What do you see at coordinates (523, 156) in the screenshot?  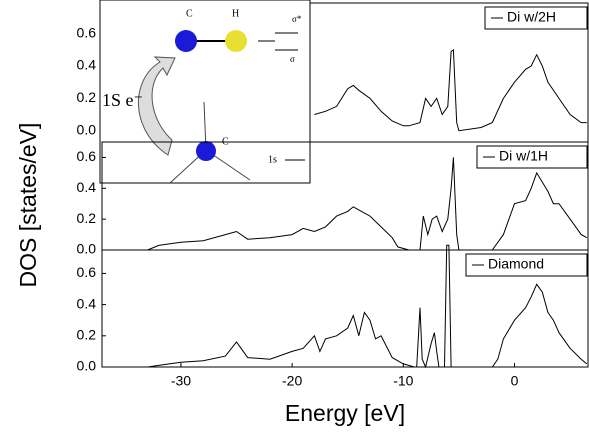 I see `legend-label: Di w/1H` at bounding box center [523, 156].